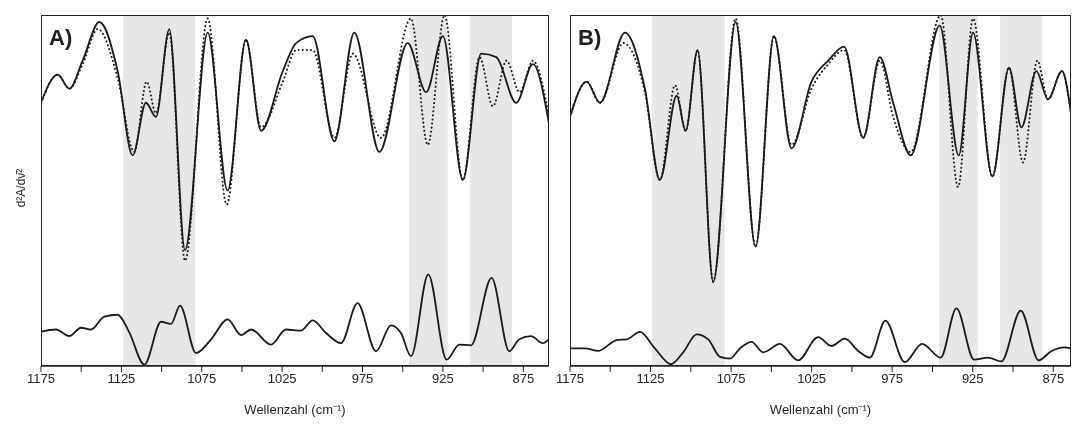 The image size is (1072, 426). Describe the element at coordinates (590, 38) in the screenshot. I see `text: B)` at that location.